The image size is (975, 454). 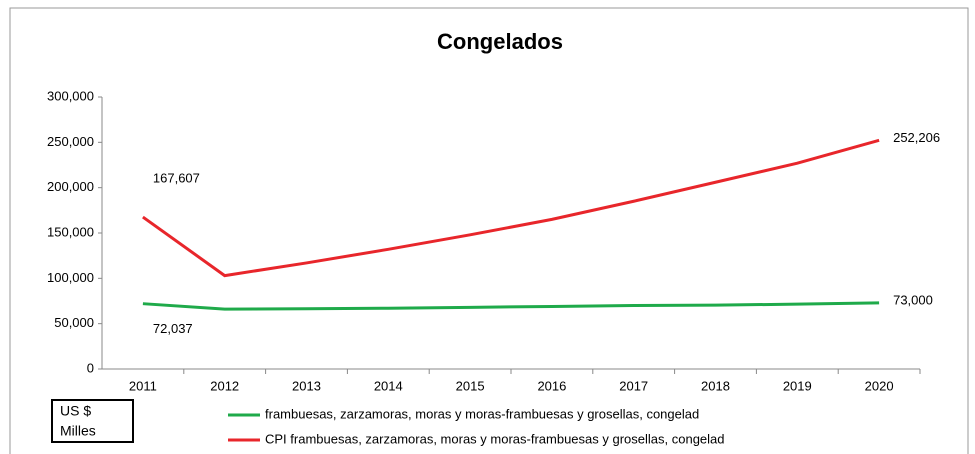 I want to click on unit-label: US $, so click(x=75, y=411).